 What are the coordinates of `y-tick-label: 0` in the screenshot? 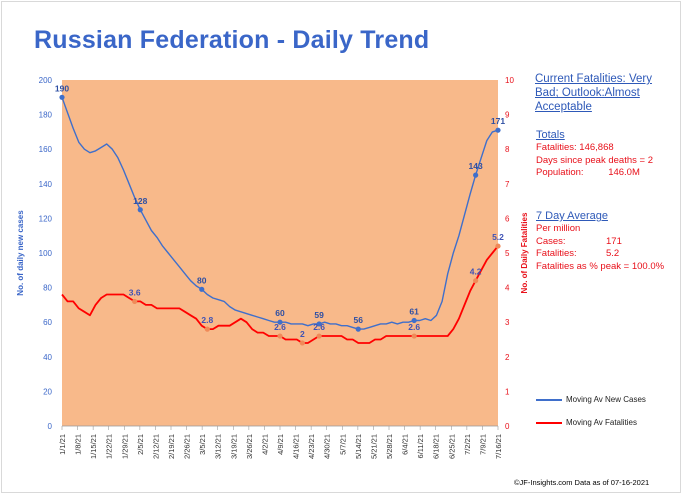 It's located at (50, 426).